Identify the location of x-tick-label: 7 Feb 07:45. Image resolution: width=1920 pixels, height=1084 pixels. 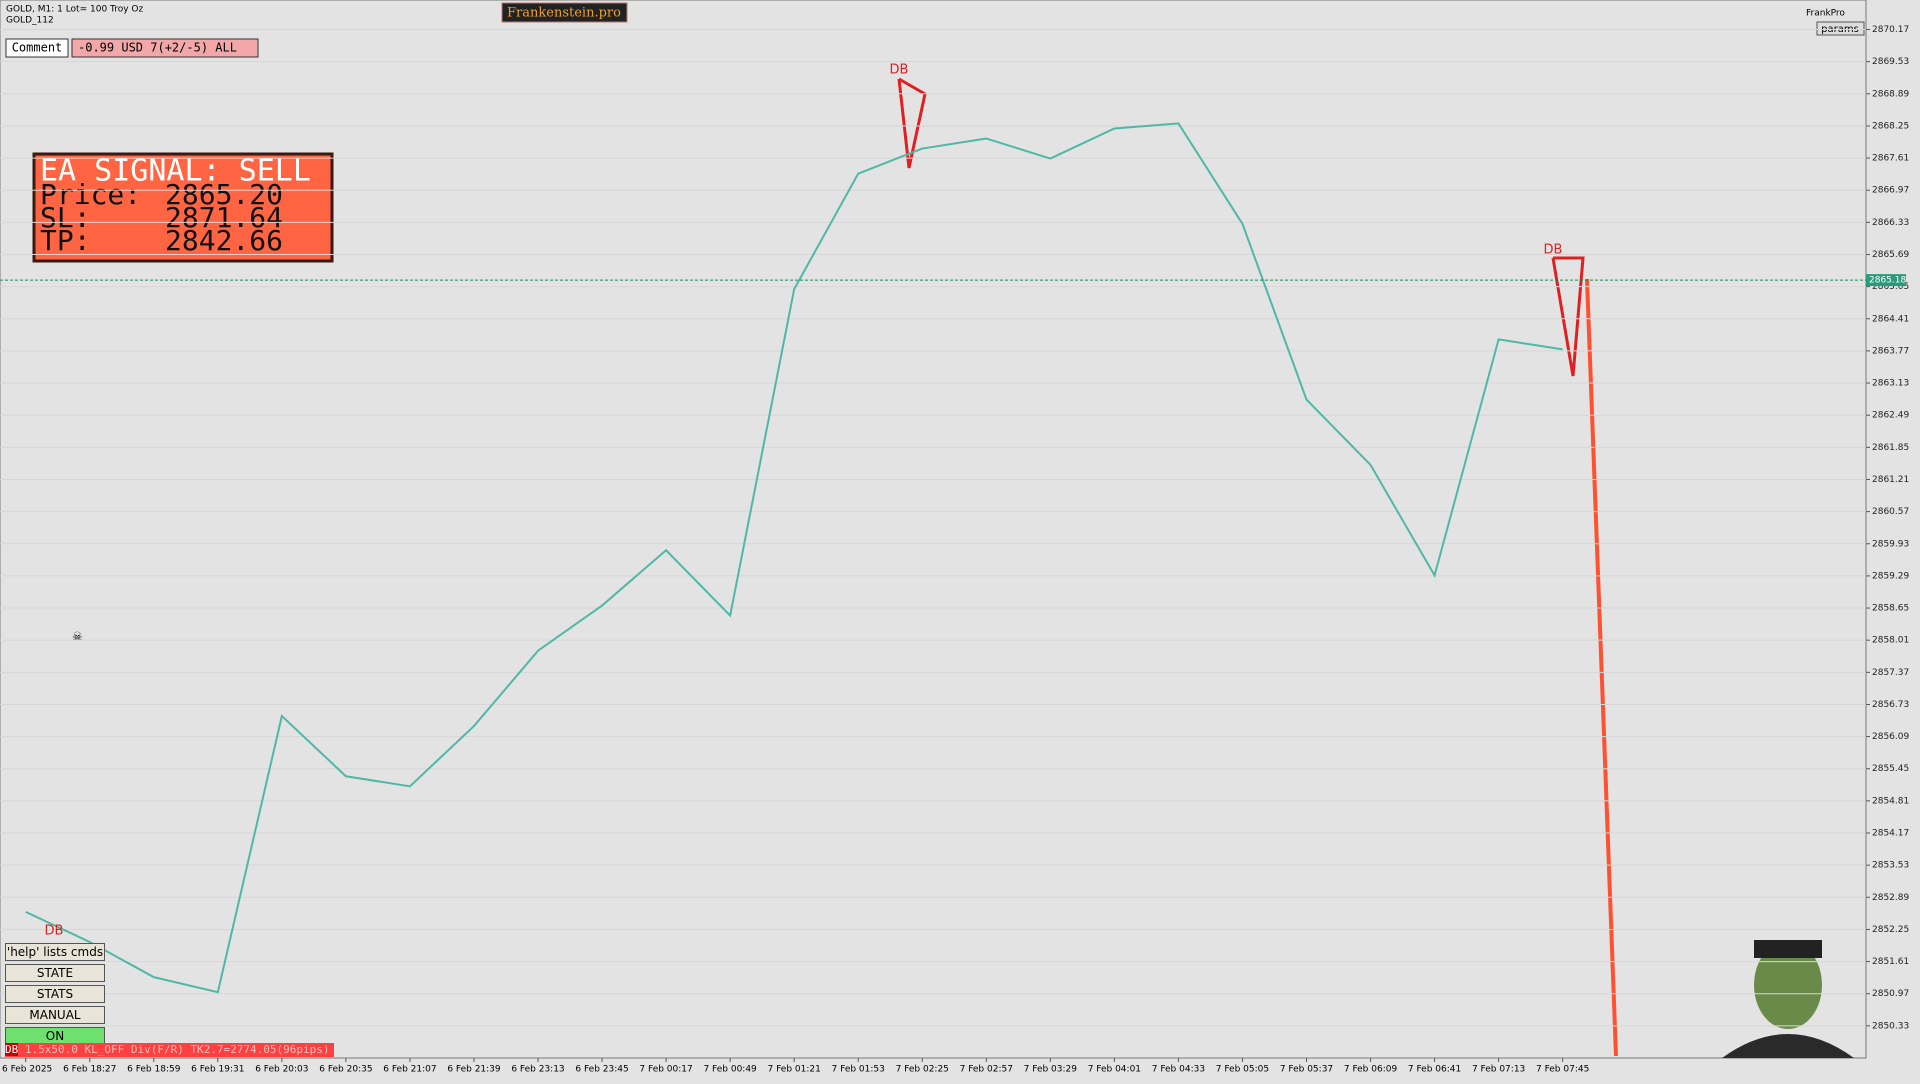
(1562, 1070).